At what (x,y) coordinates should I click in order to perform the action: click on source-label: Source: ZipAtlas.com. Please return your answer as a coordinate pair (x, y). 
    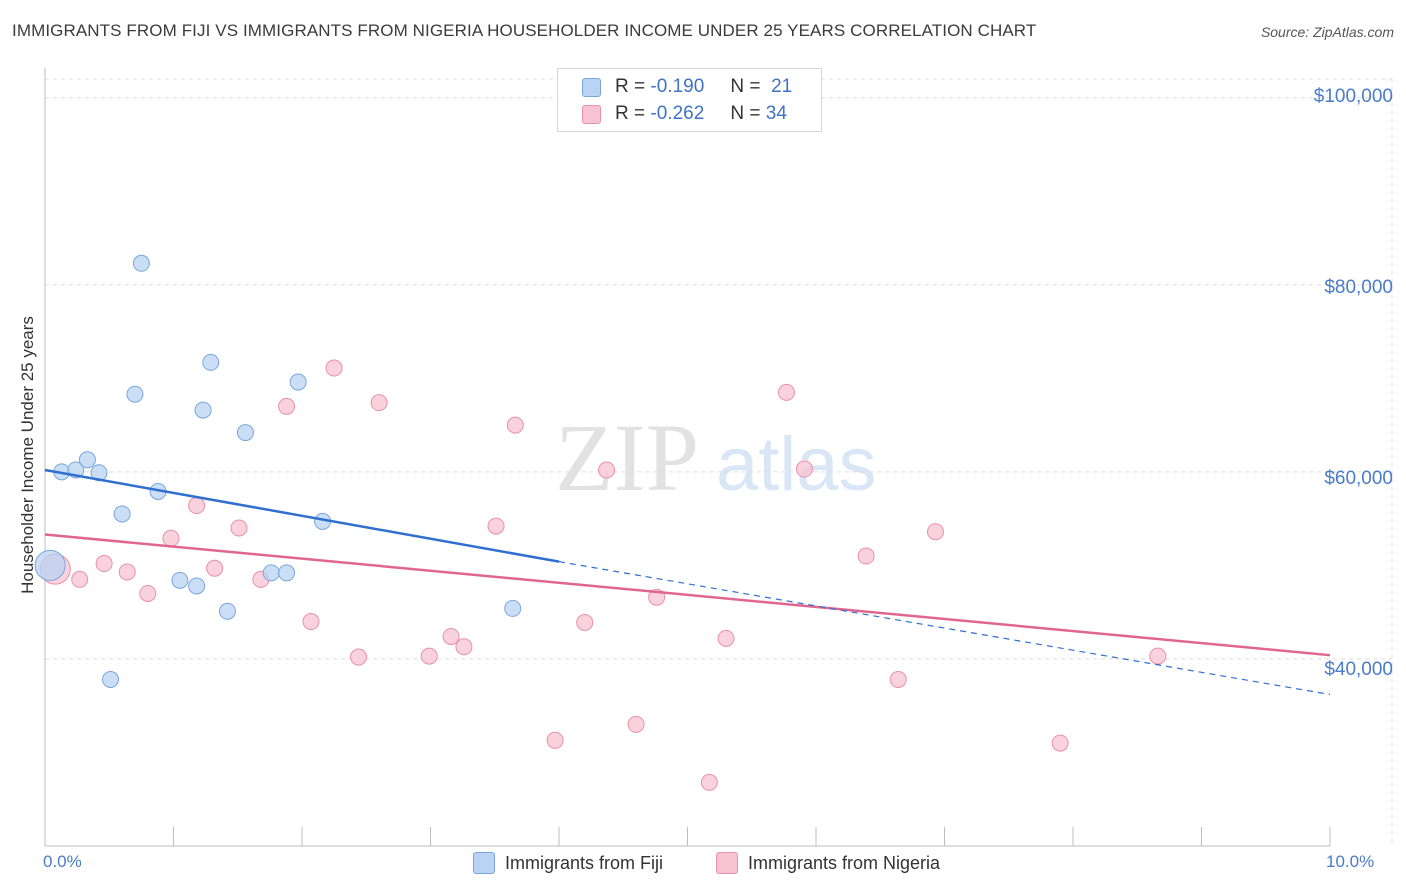
    Looking at the image, I should click on (1327, 32).